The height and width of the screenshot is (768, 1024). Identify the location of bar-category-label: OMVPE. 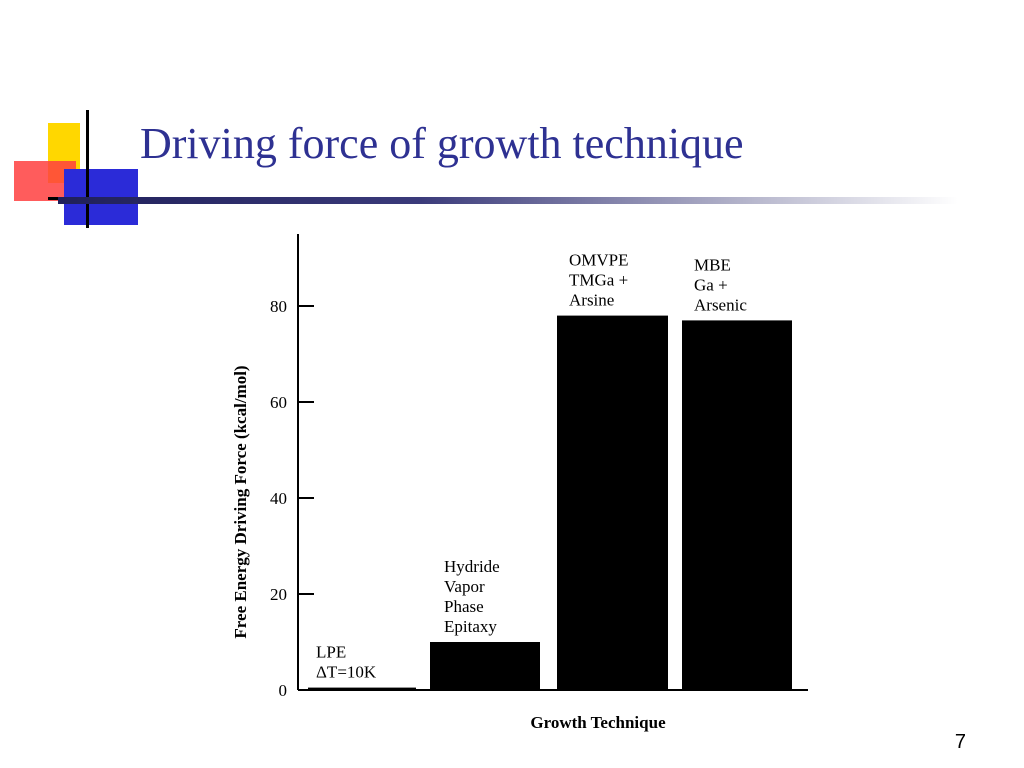
(599, 260).